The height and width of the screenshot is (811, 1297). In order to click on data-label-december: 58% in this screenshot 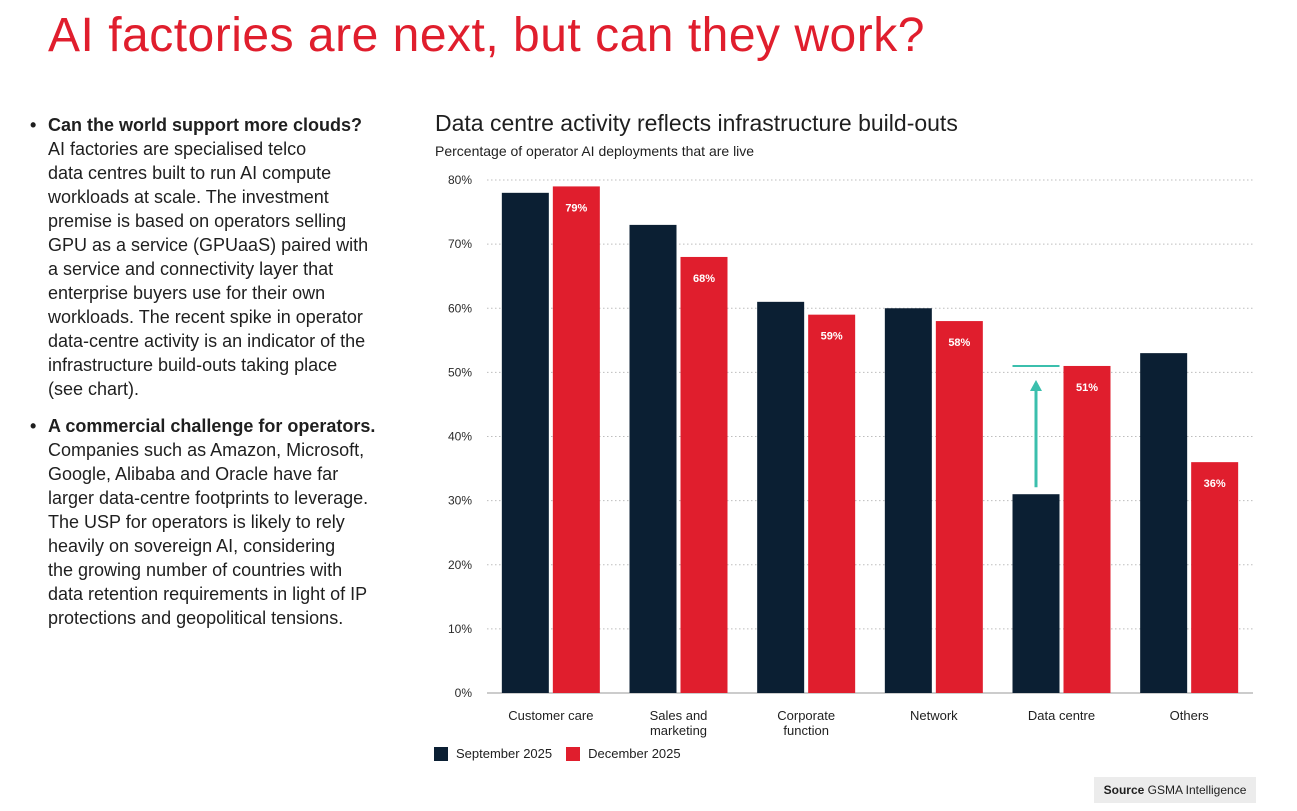, I will do `click(959, 343)`.